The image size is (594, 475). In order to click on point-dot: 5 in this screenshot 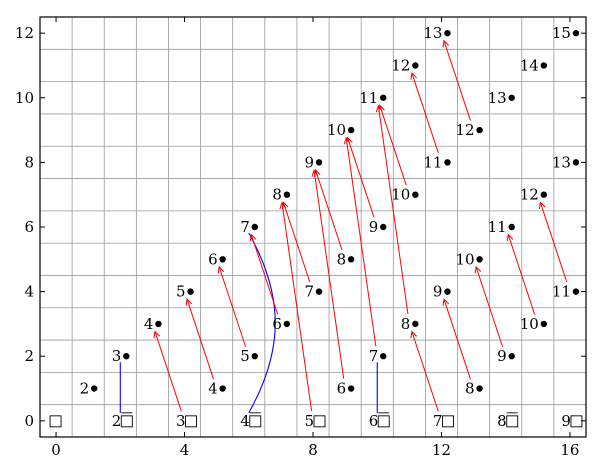, I will do `click(249, 356)`.